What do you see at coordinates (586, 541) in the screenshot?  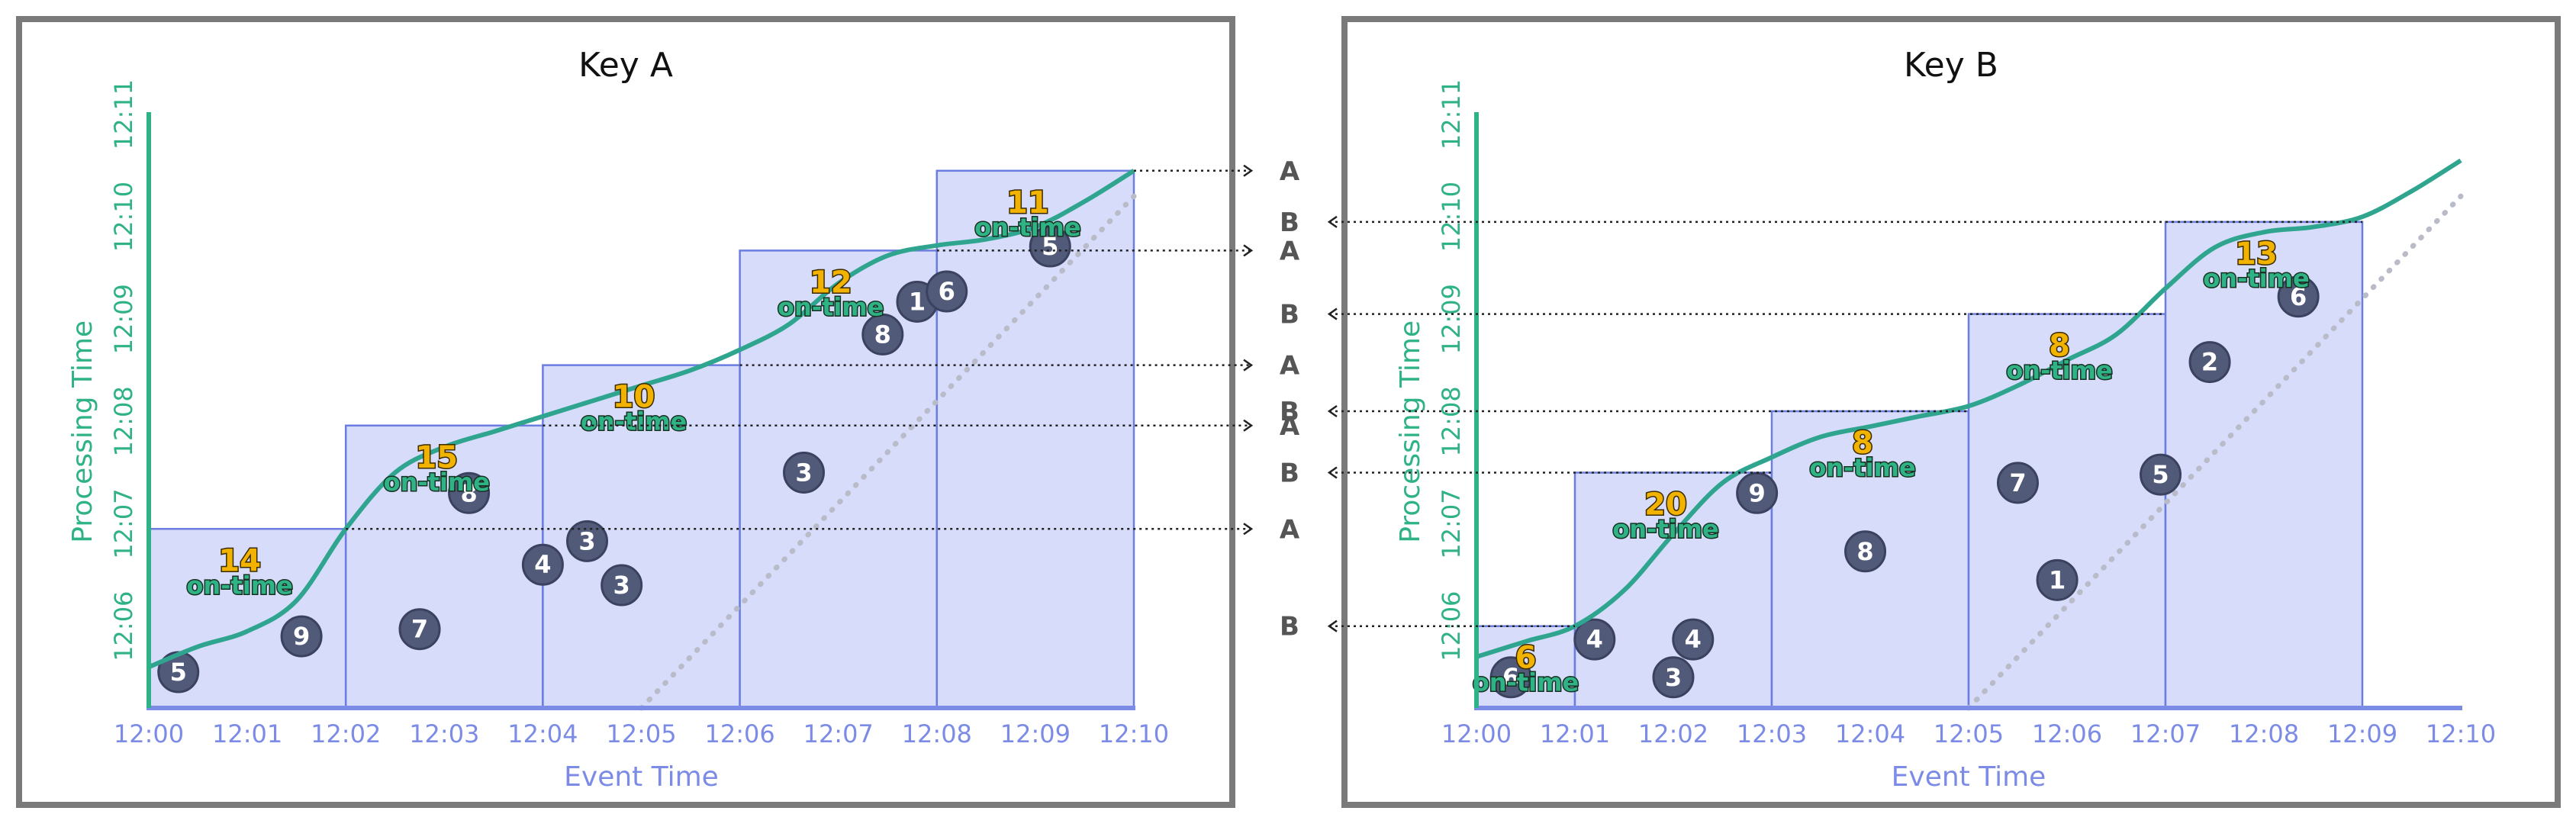 I see `data-point-a-6: 3` at bounding box center [586, 541].